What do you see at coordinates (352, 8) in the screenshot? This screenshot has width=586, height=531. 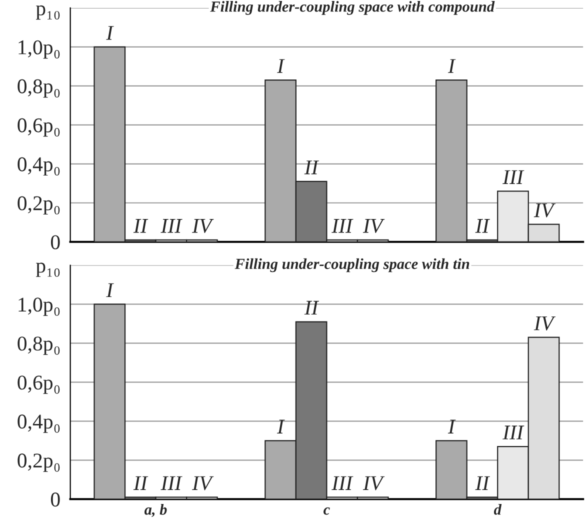 I see `chart-title: Filling under-coupling space with compound` at bounding box center [352, 8].